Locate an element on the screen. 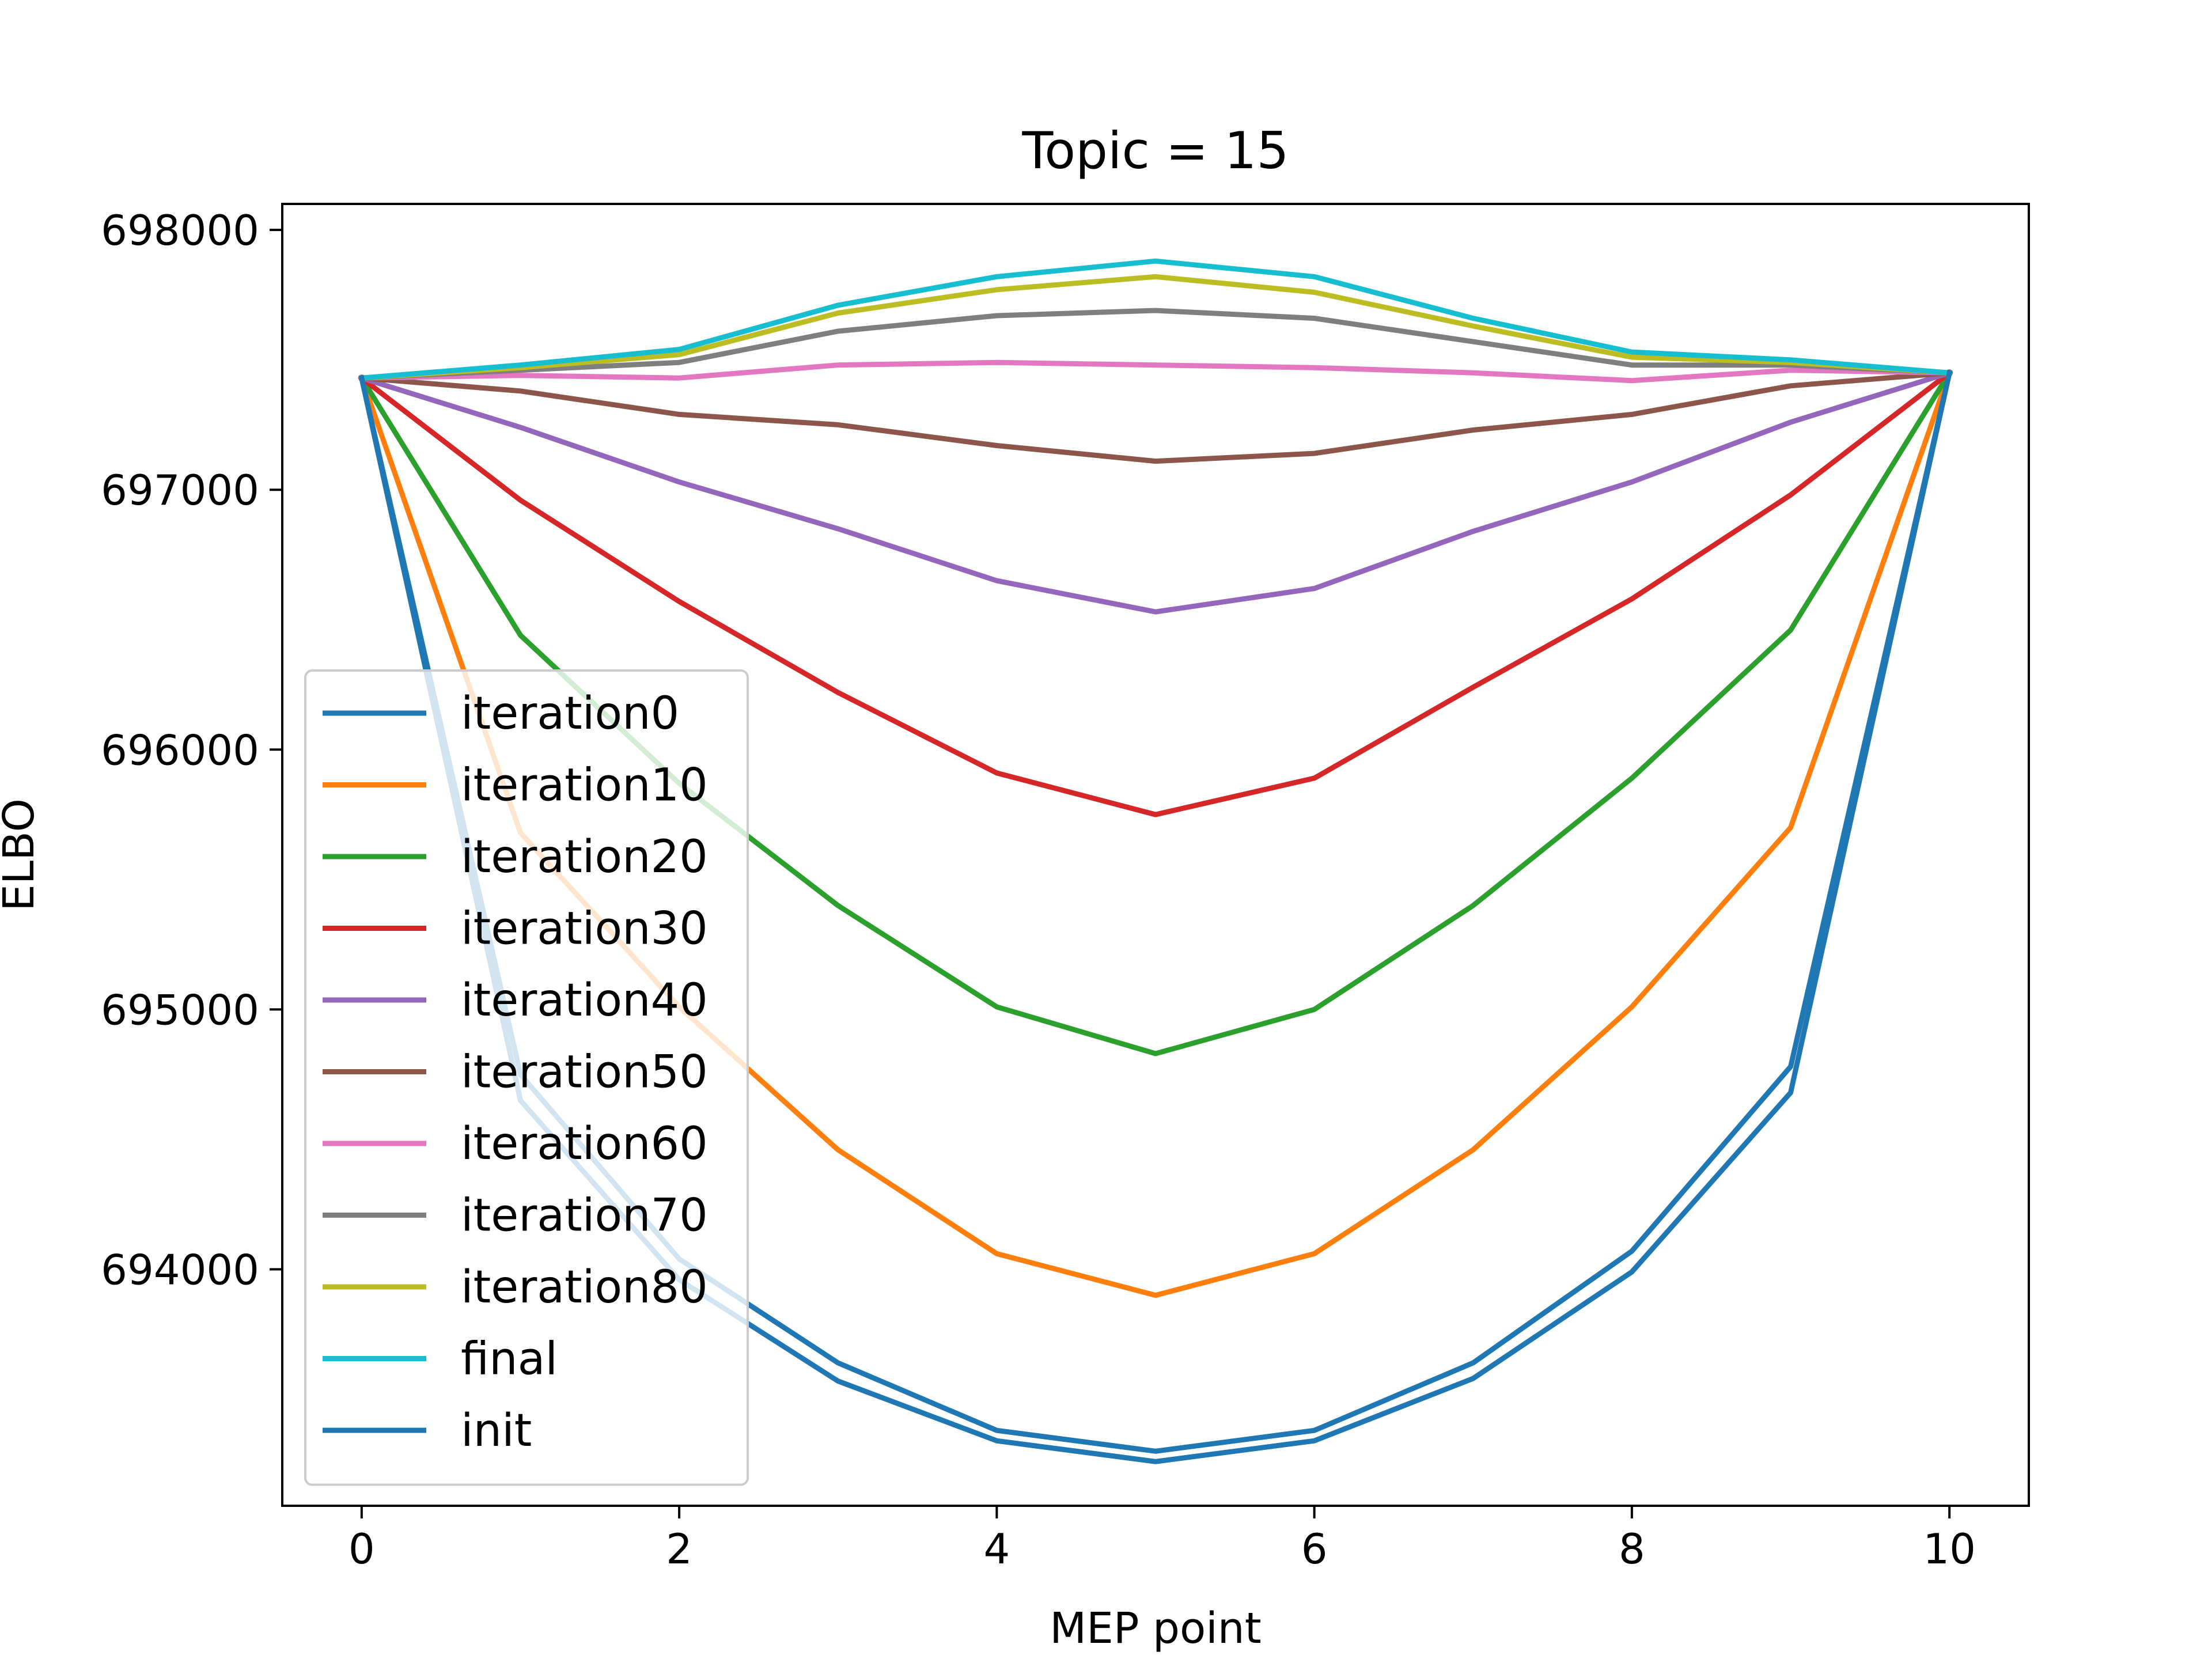 Image resolution: width=2212 pixels, height=1659 pixels. x-tick-label: 0 is located at coordinates (362, 1549).